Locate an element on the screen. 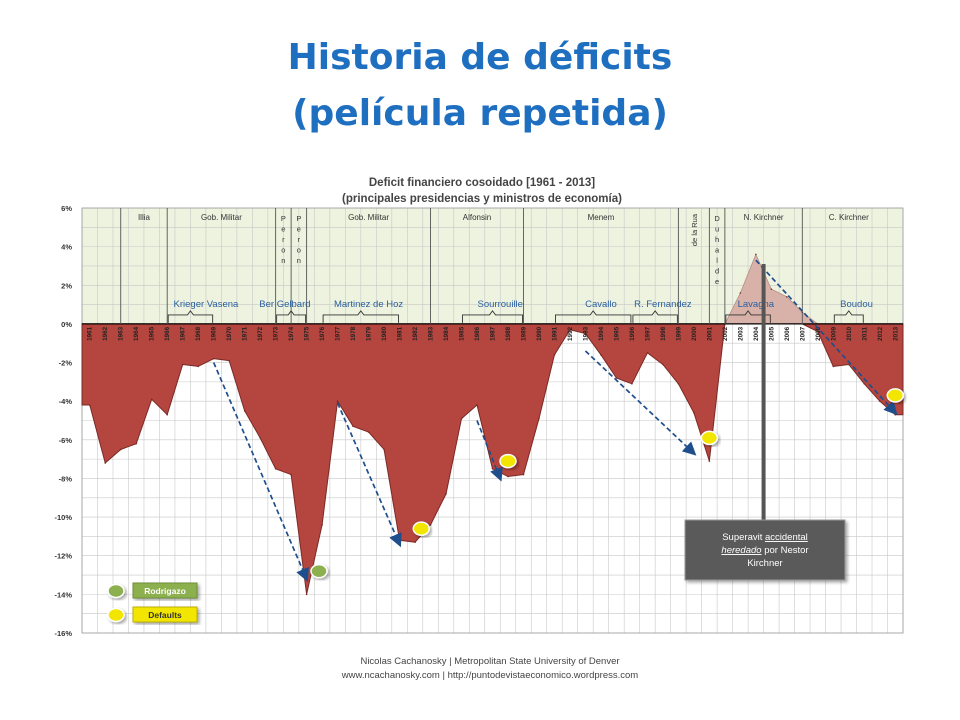 The height and width of the screenshot is (720, 960). presidency-label: N. Kirchner is located at coordinates (764, 217).